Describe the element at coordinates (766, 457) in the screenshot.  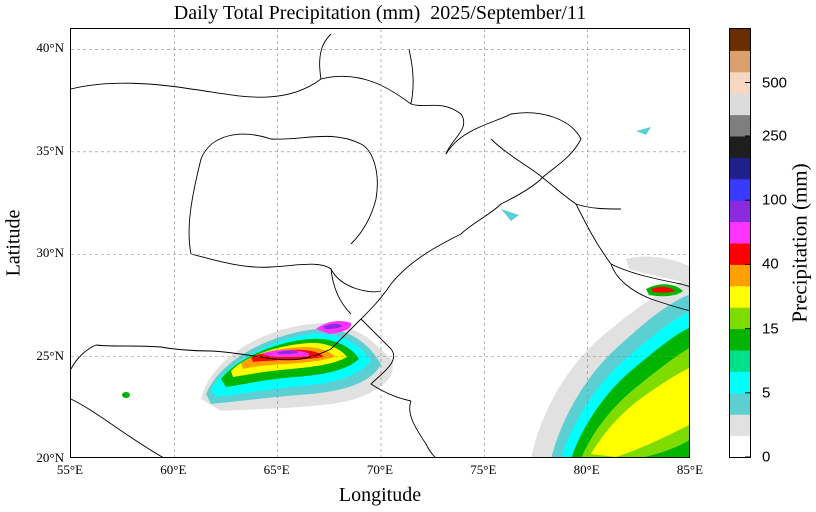
I see `colorbar-tick: 0` at that location.